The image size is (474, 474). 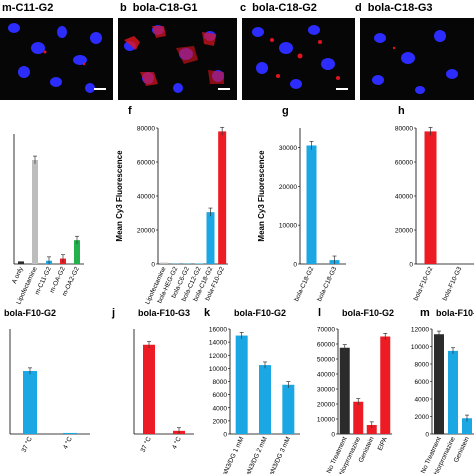 I want to click on chart-title: bola-F10-G3, so click(x=164, y=313).